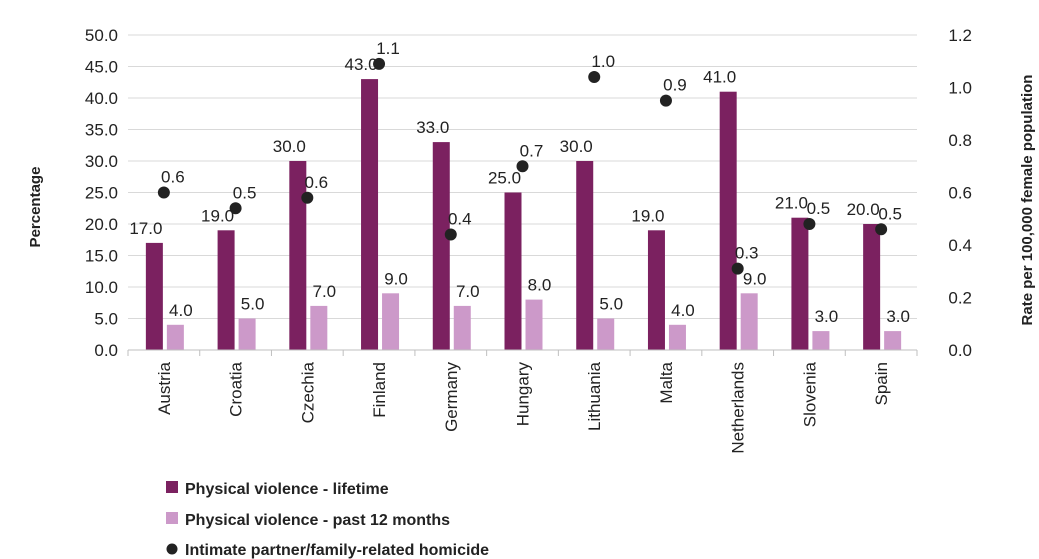 The width and height of the screenshot is (1039, 559). What do you see at coordinates (379, 390) in the screenshot?
I see `x-tick-label: Finland` at bounding box center [379, 390].